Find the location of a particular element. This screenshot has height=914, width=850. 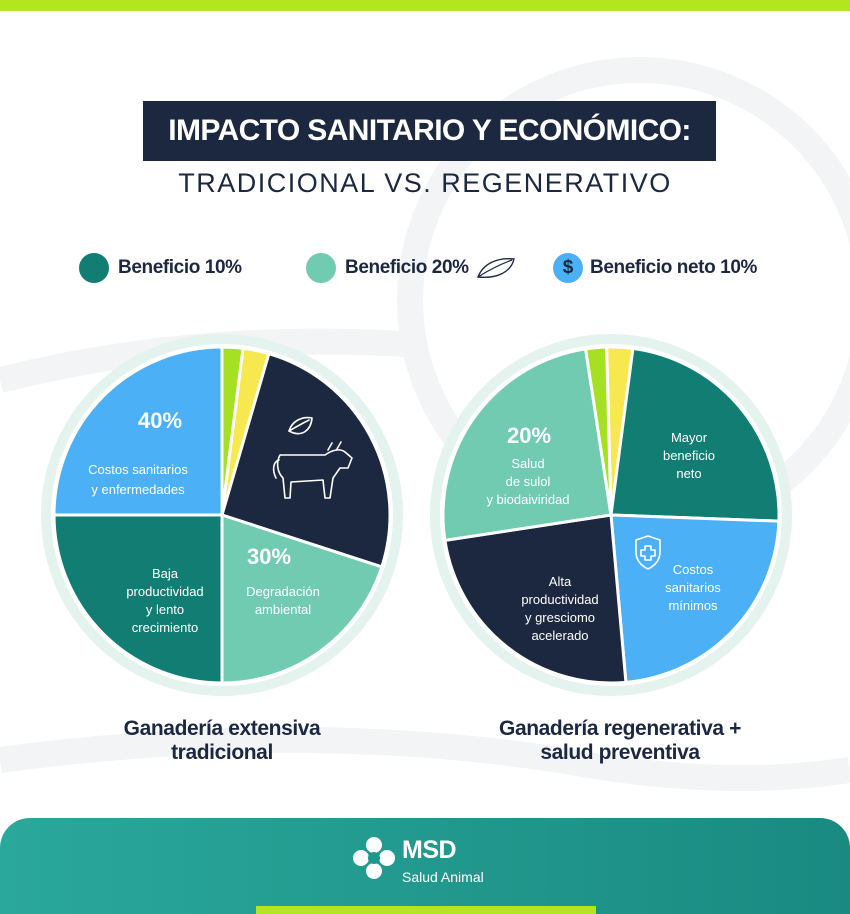

slice-text-line: acelerado is located at coordinates (559, 635).